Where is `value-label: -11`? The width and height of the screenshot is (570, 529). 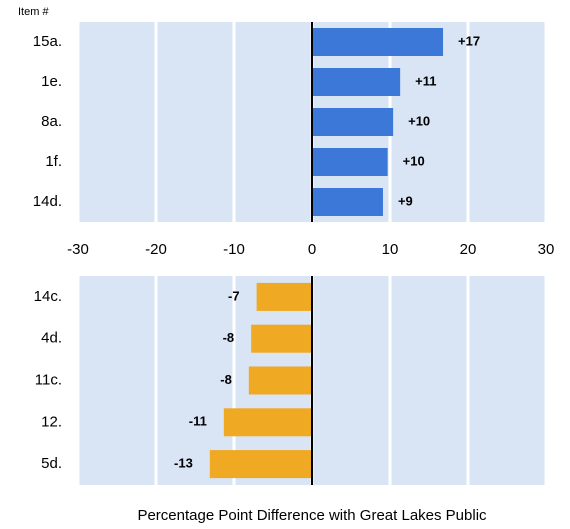 value-label: -11 is located at coordinates (198, 421).